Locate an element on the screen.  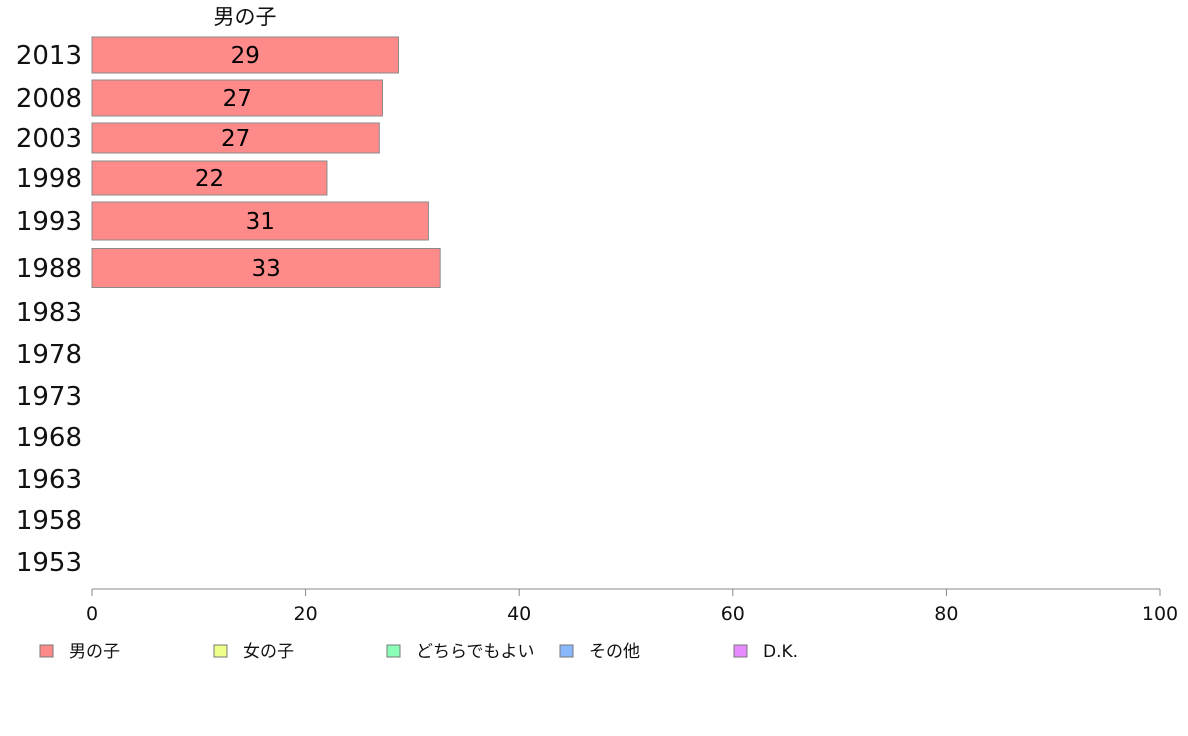
bar-value-label: 22 is located at coordinates (209, 179).